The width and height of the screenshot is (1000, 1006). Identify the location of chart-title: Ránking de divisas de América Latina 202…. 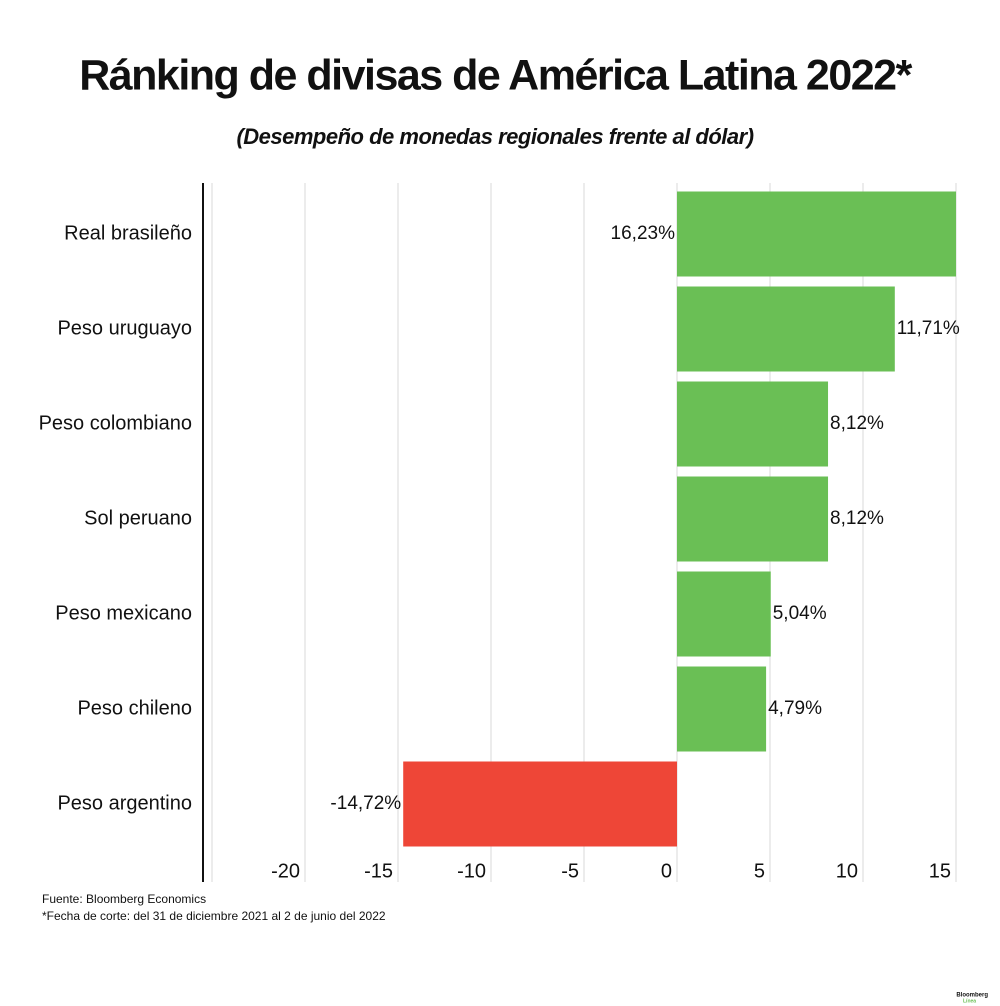
(495, 75).